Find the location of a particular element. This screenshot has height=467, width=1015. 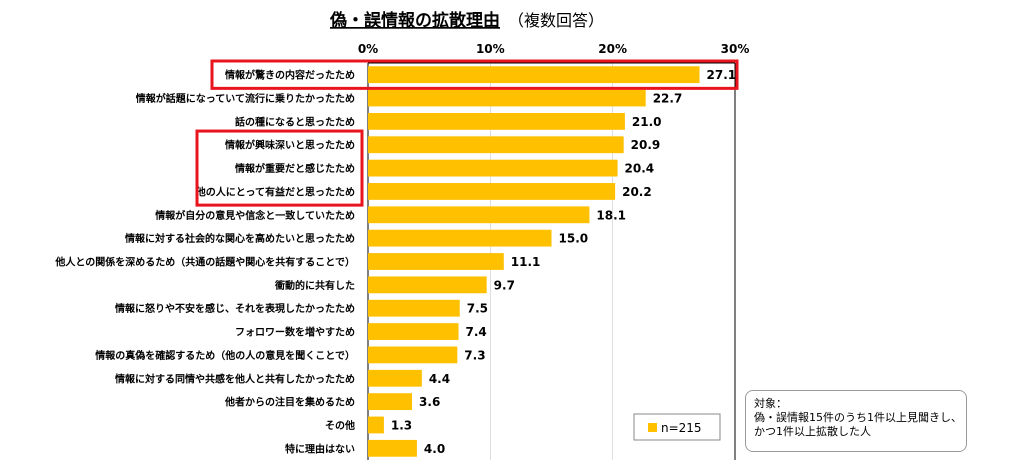

data-label: 11.1 is located at coordinates (526, 262).